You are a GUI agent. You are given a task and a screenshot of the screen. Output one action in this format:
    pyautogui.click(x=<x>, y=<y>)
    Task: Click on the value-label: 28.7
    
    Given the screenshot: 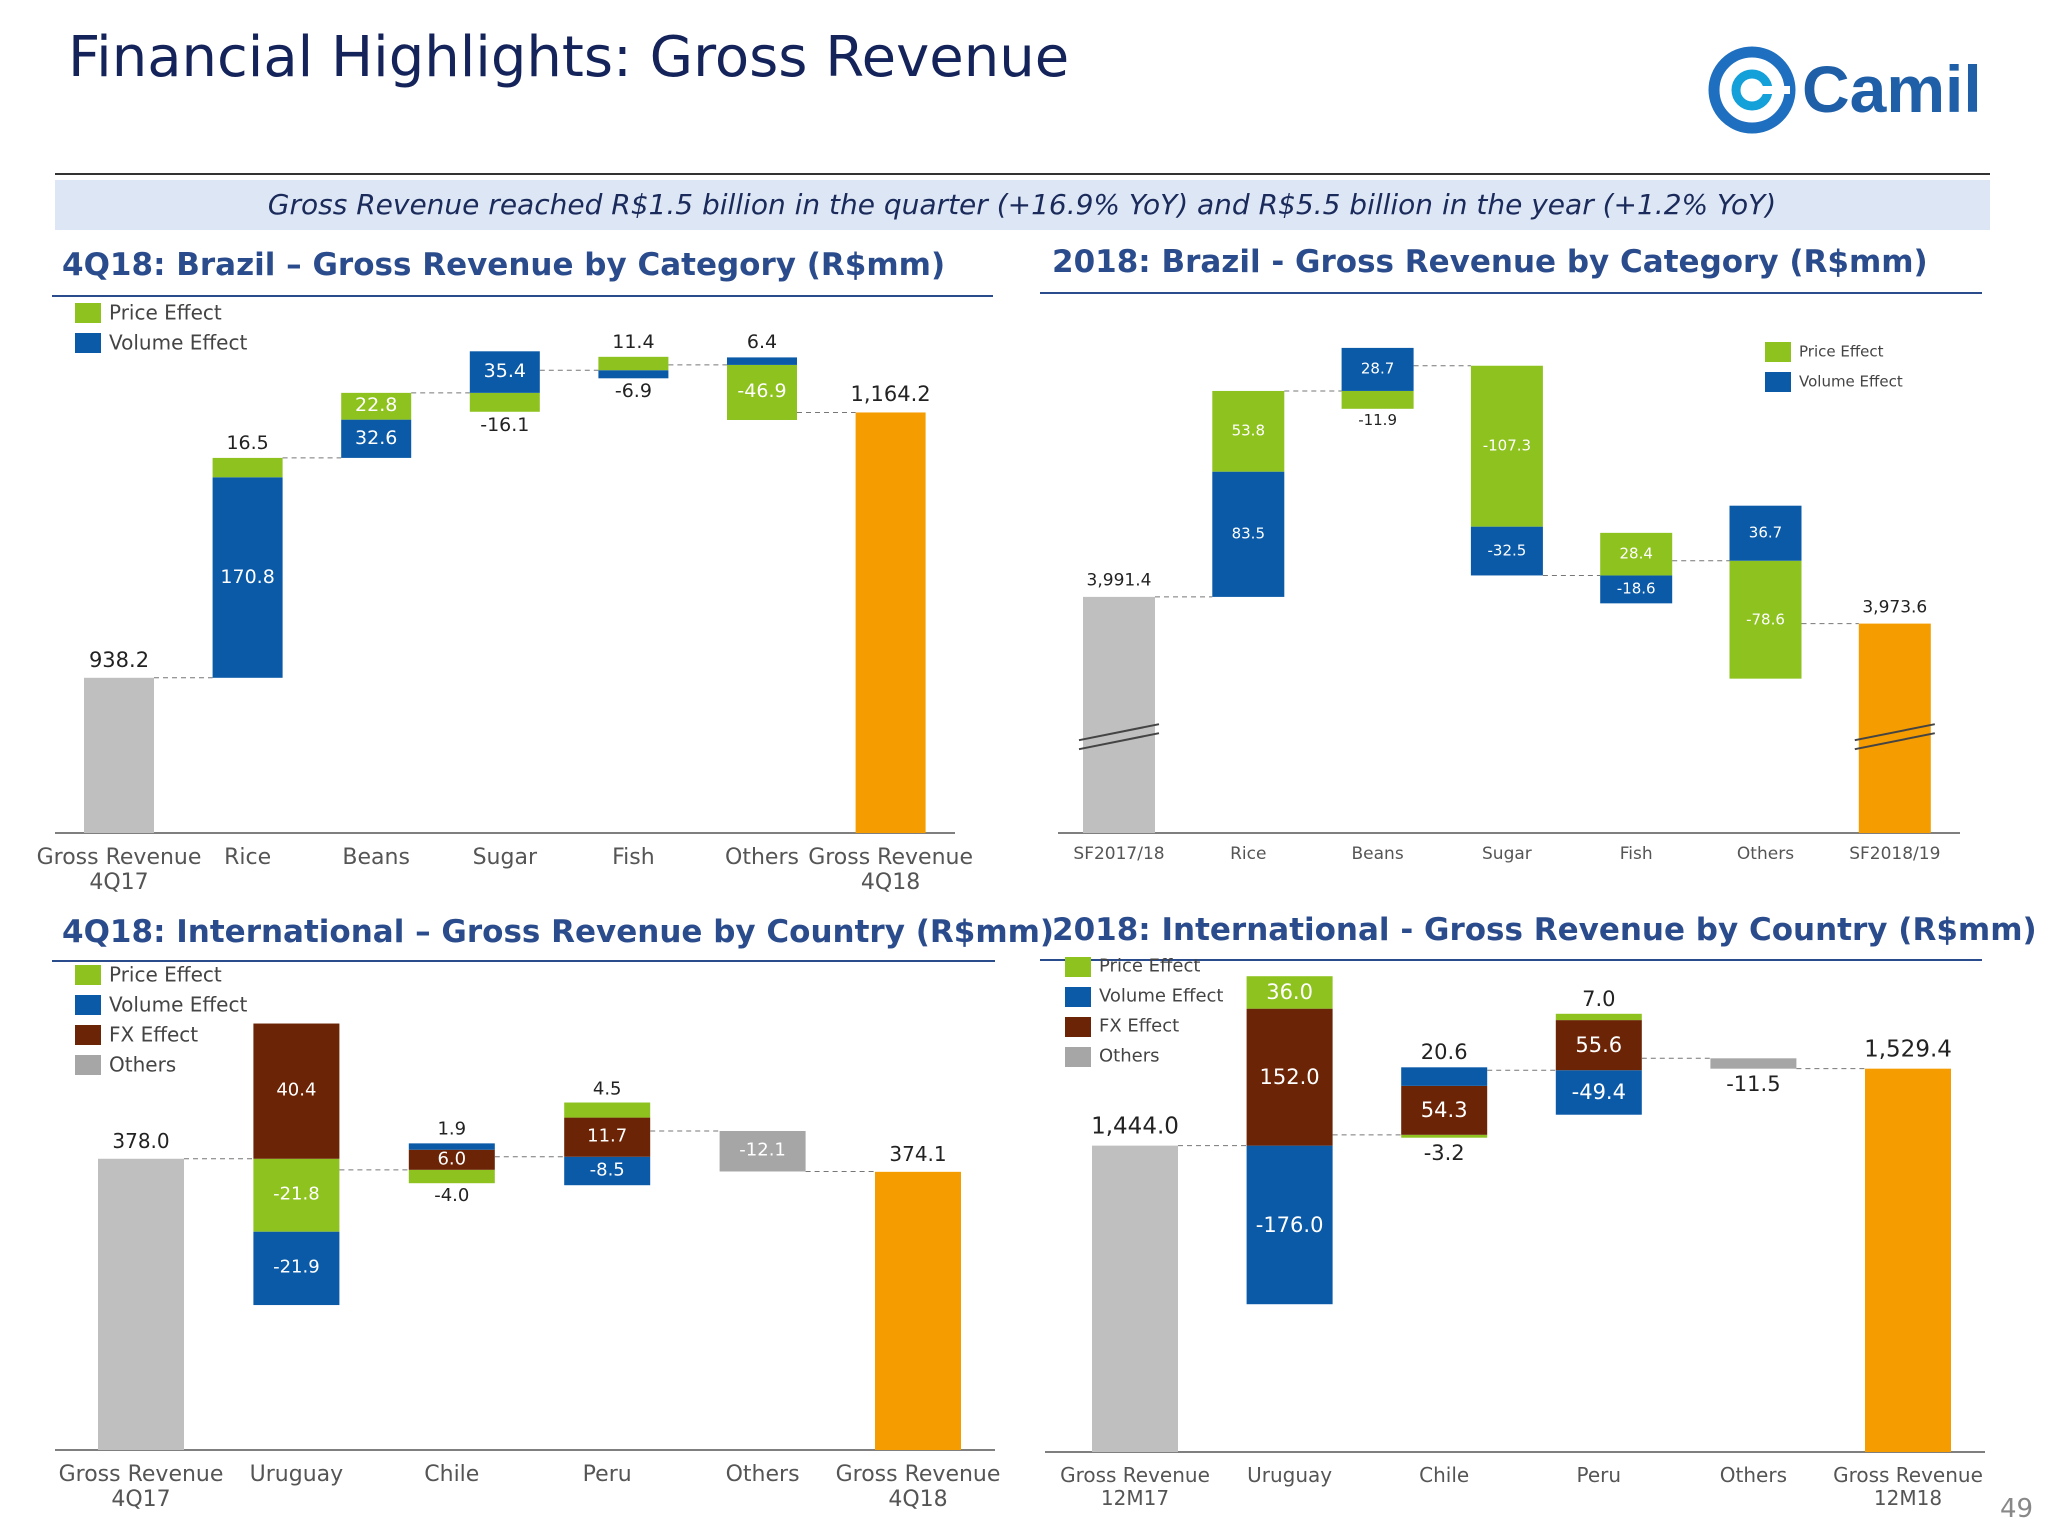 What is the action you would take?
    pyautogui.click(x=1377, y=368)
    